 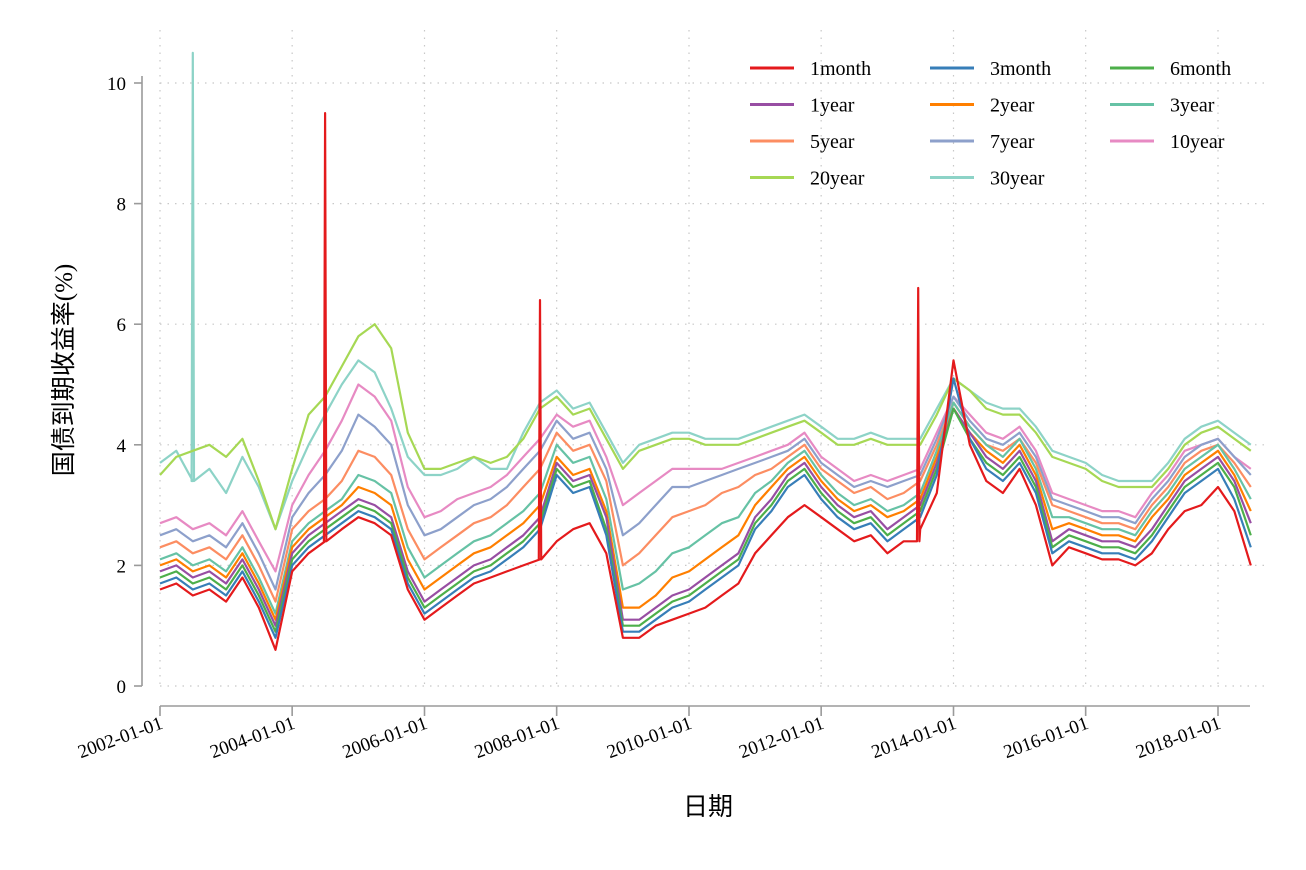 I want to click on x-tick-label: 2018-01-01, so click(x=1178, y=738).